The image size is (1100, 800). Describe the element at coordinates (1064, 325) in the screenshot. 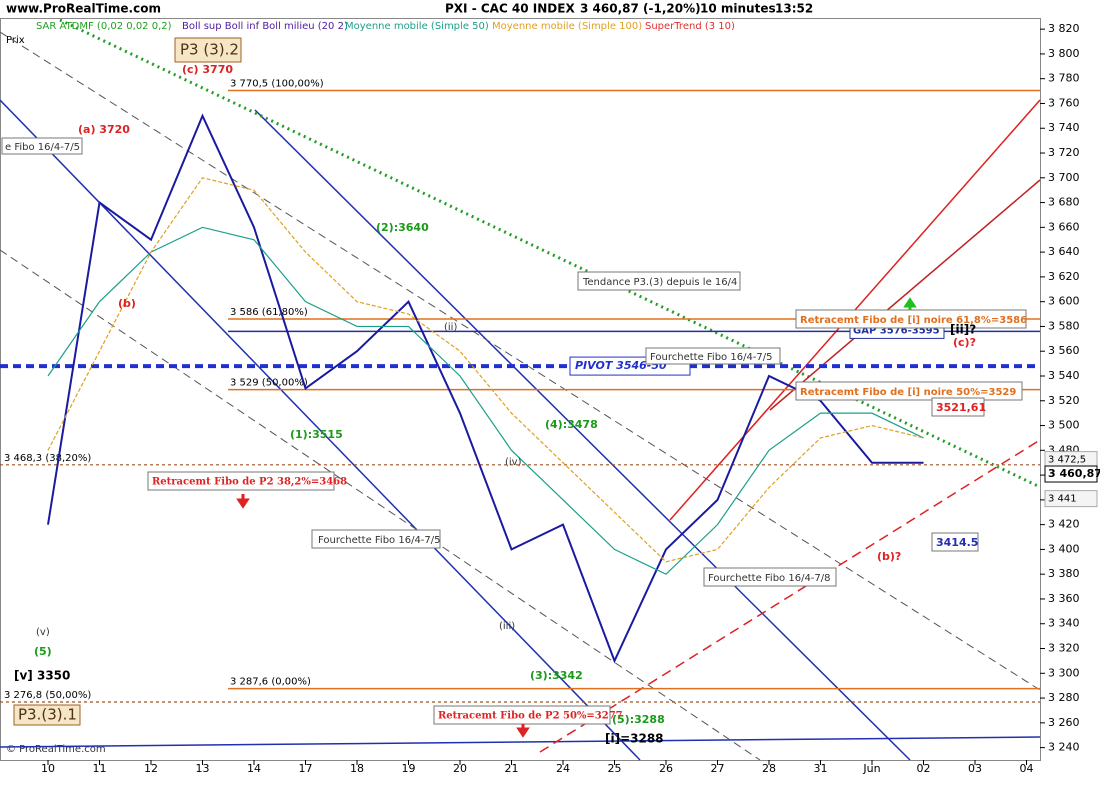

I see `y-tick-label: 3 580` at that location.